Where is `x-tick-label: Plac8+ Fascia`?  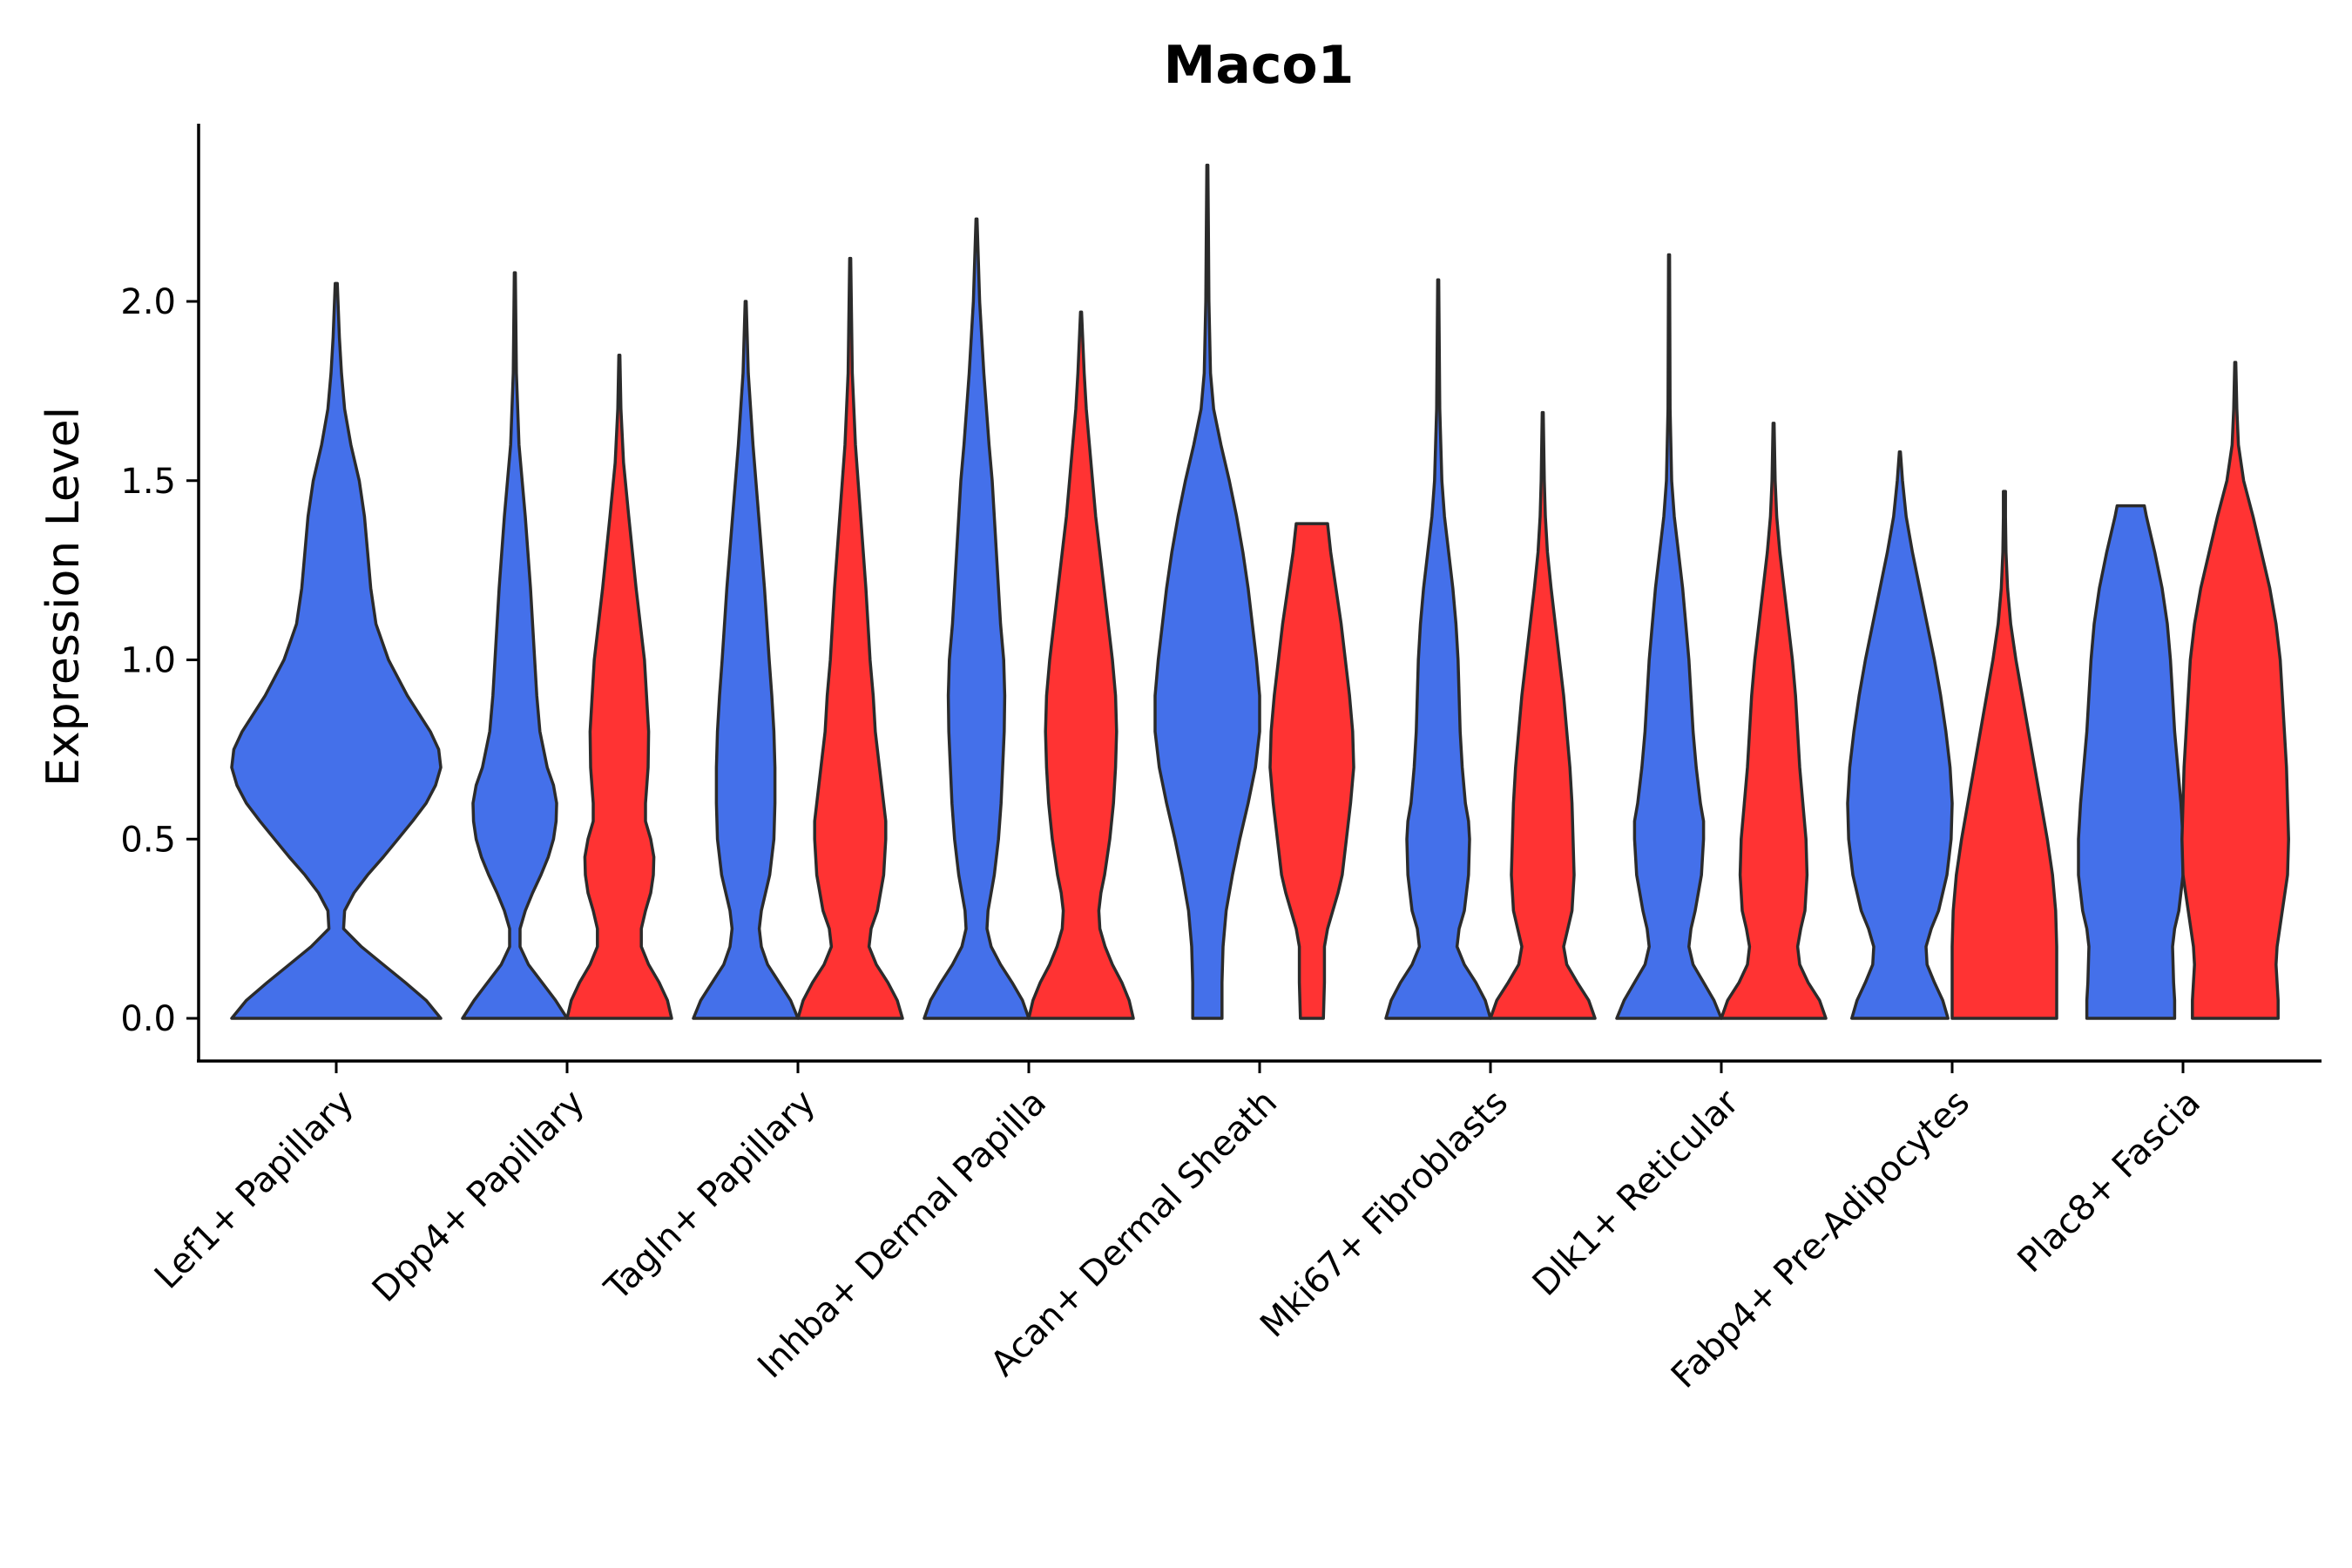
x-tick-label: Plac8+ Fascia is located at coordinates (2110, 1182).